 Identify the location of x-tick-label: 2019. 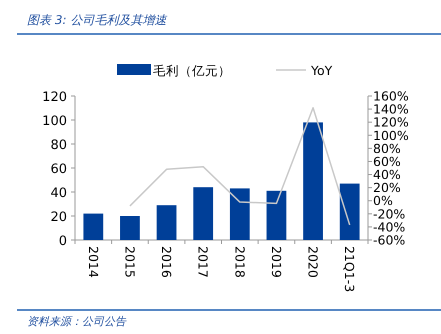
(276, 262).